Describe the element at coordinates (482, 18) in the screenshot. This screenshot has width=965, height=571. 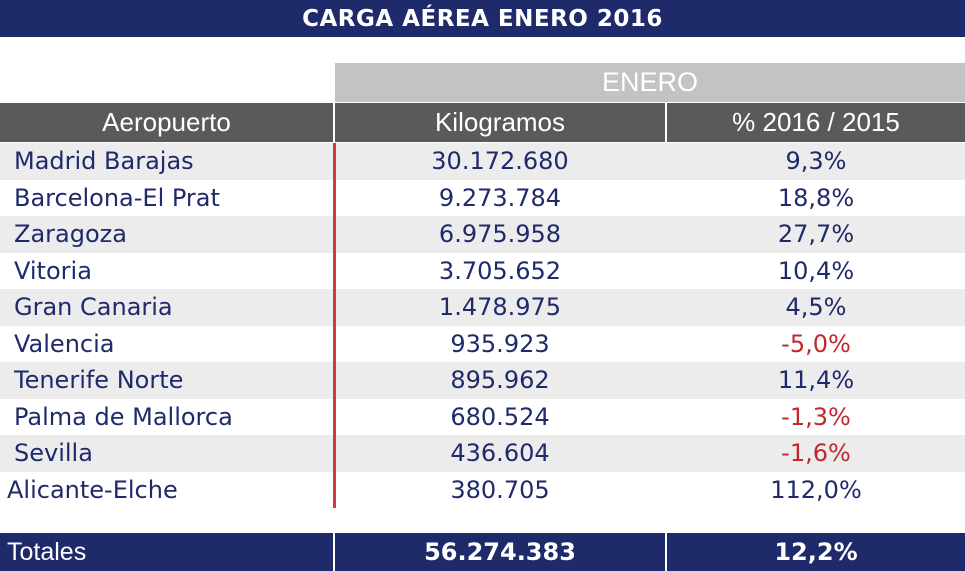
I see `title-bar: CARGA AÉREA ENERO 2016` at that location.